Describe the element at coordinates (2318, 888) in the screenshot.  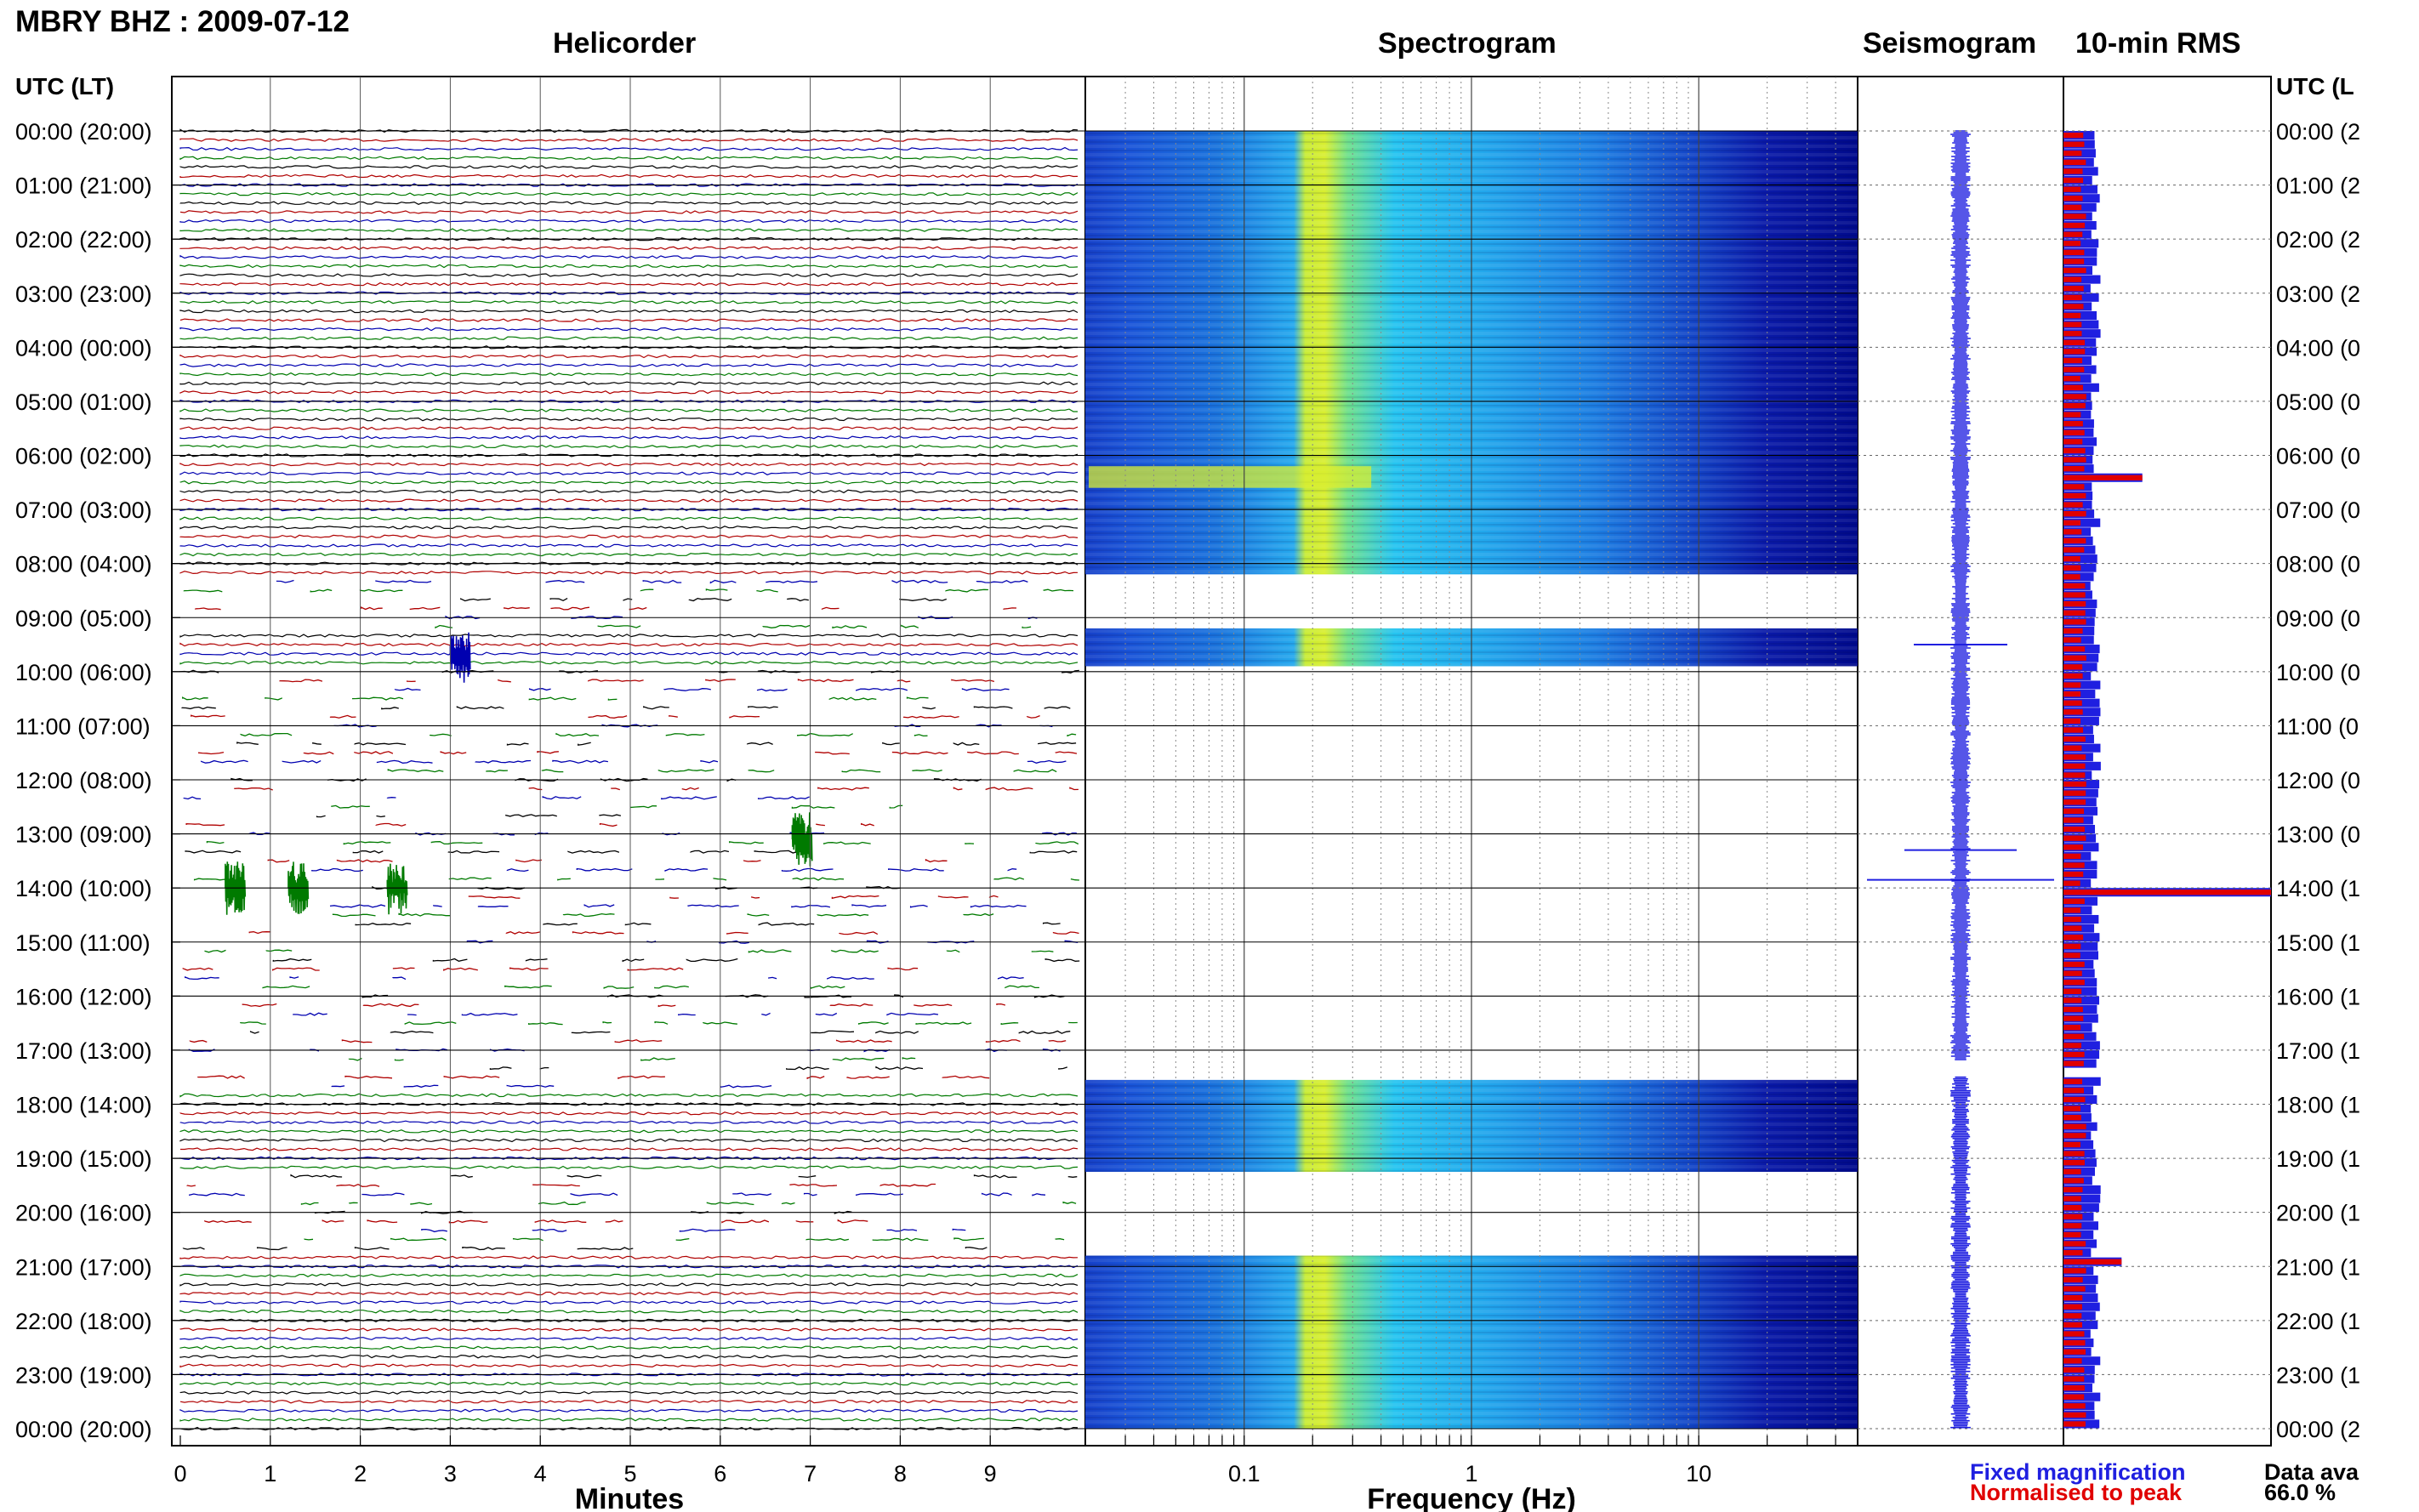
I see `hour-label-right: 14:00 (1` at that location.